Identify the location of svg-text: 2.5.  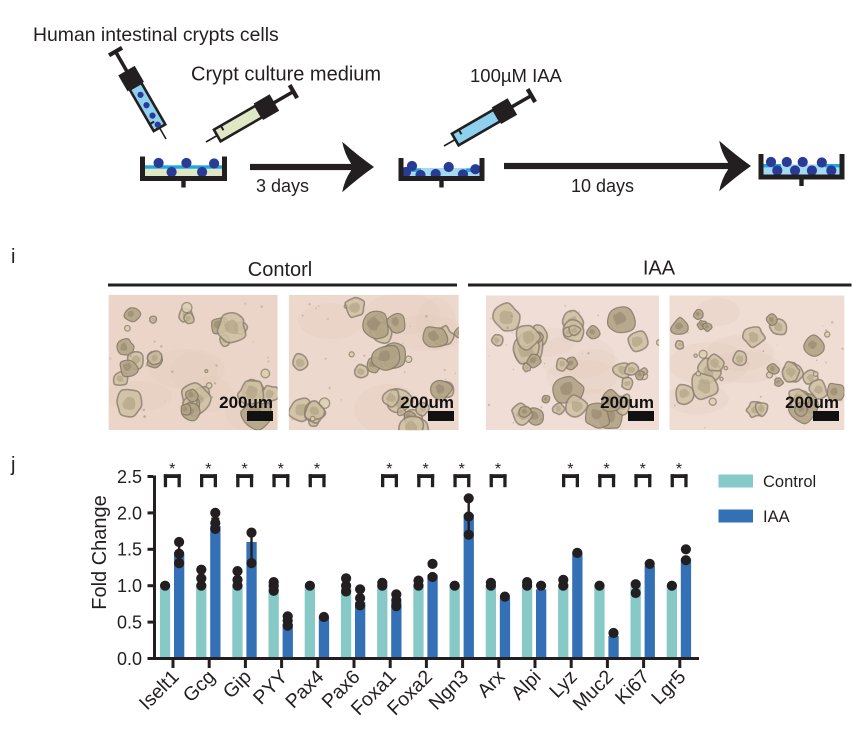
(129, 477).